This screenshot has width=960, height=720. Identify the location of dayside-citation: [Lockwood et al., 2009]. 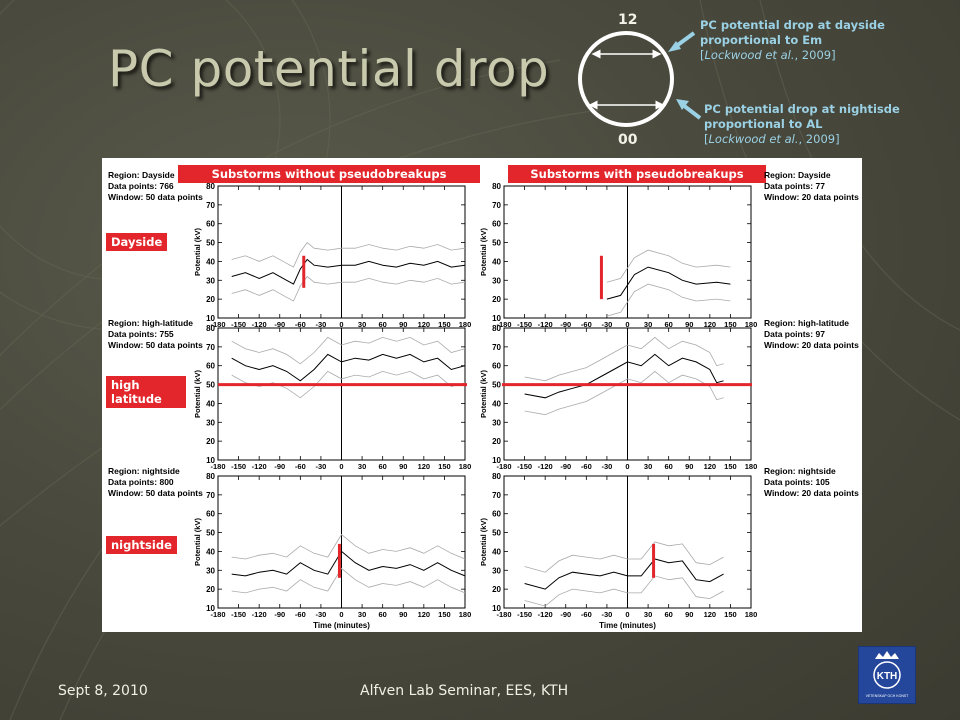
(792, 55).